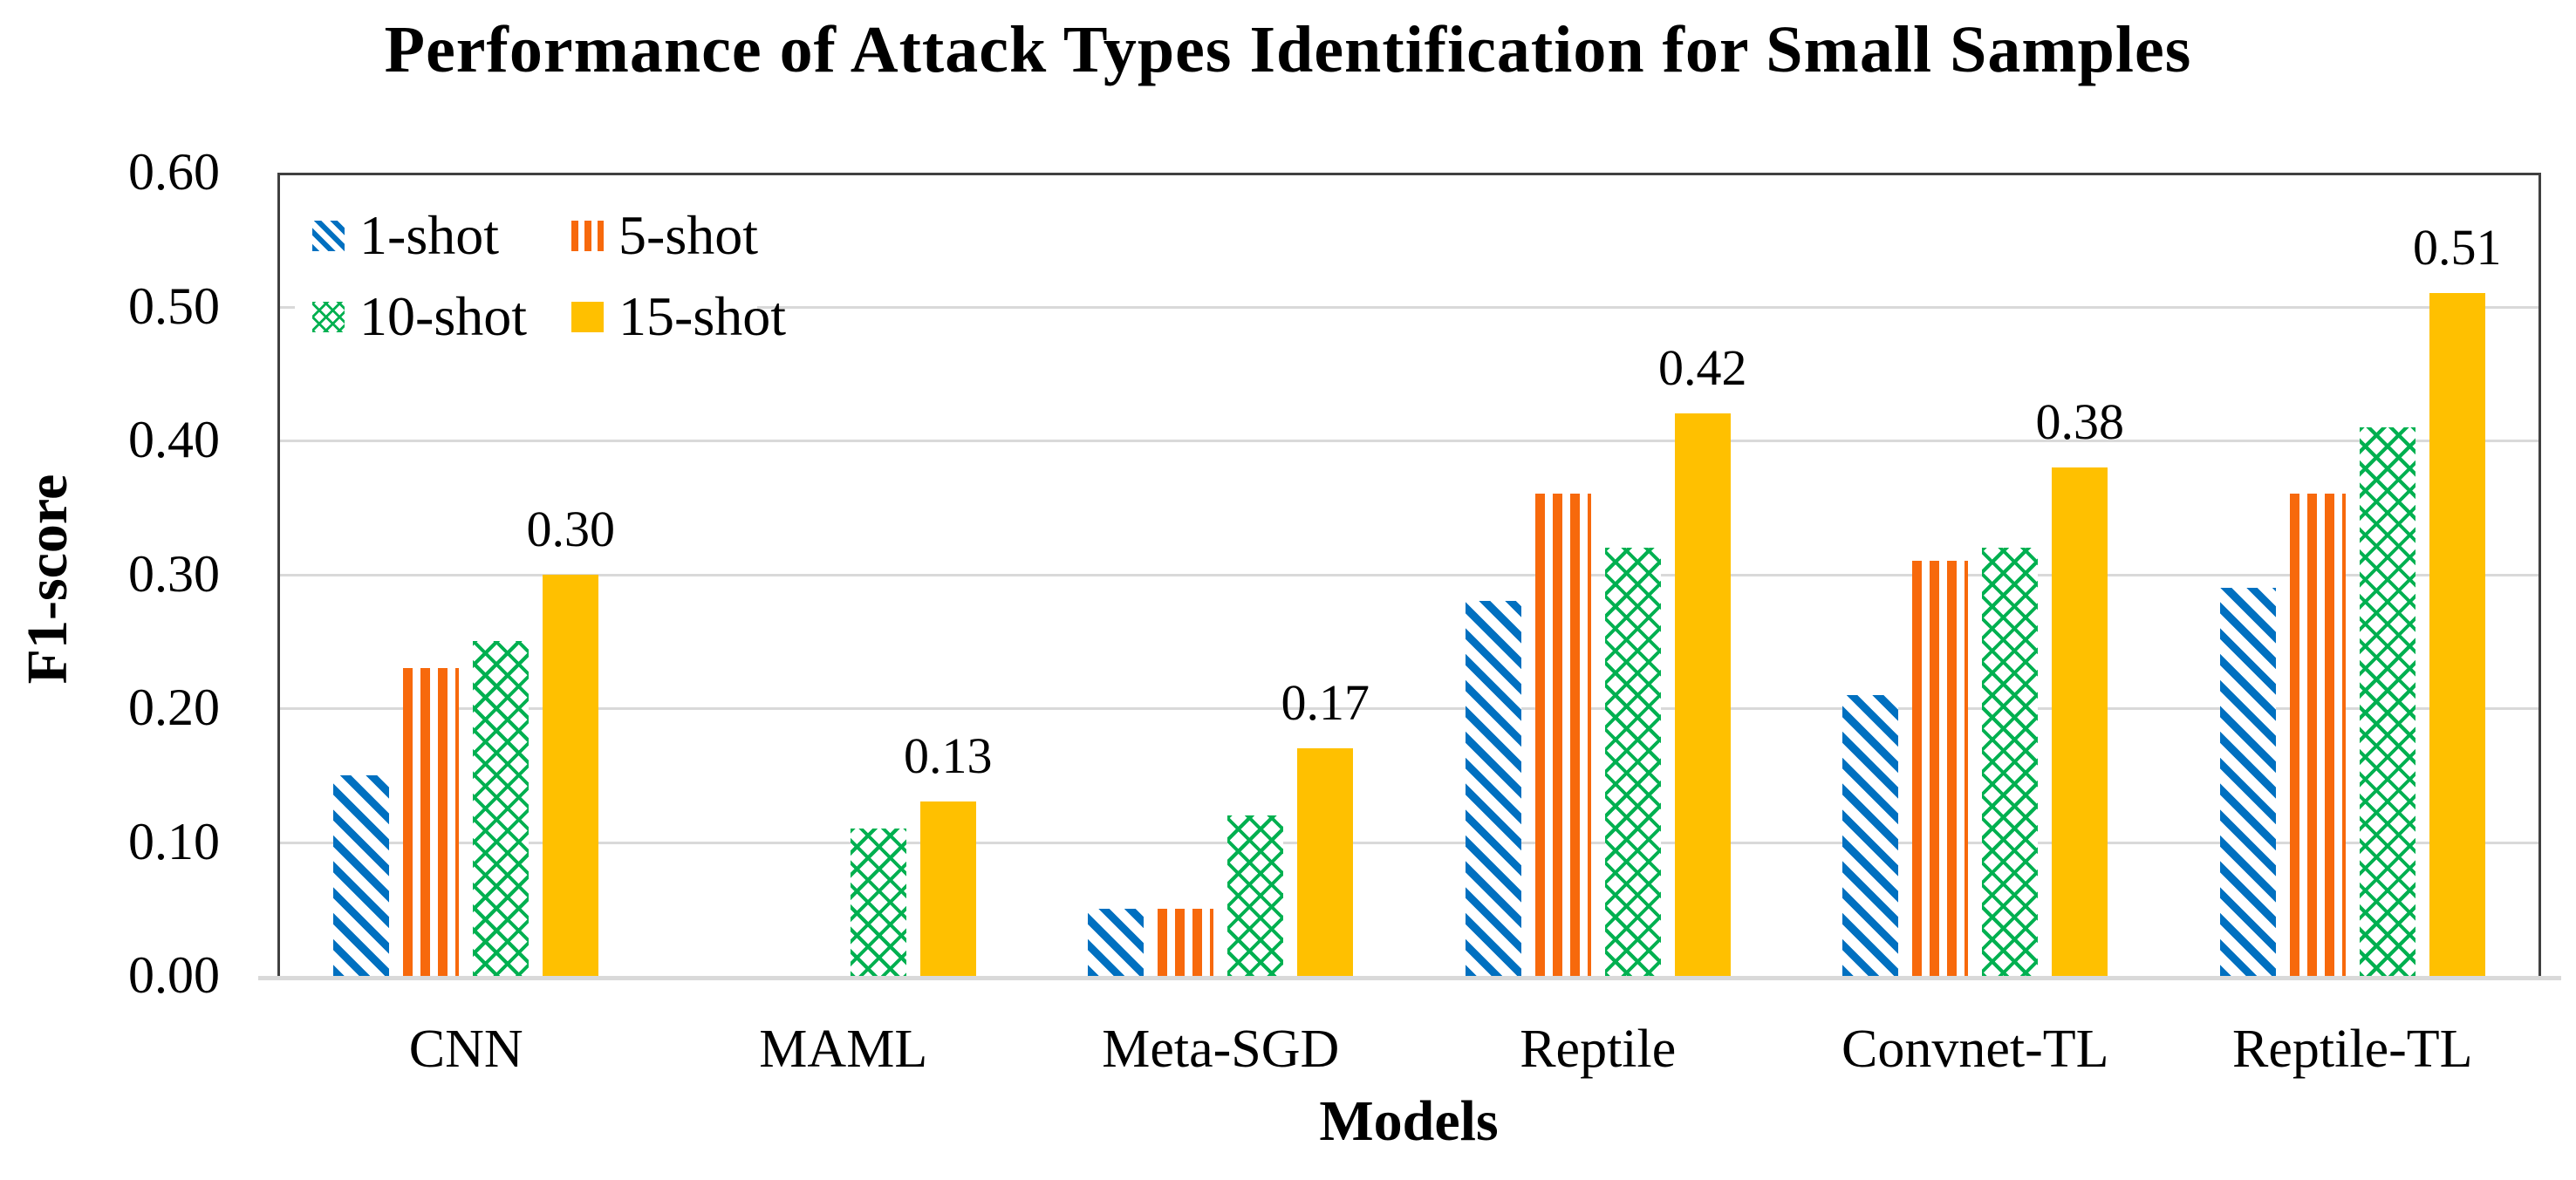 The image size is (2576, 1180). I want to click on y-tick-label: 0.60, so click(174, 172).